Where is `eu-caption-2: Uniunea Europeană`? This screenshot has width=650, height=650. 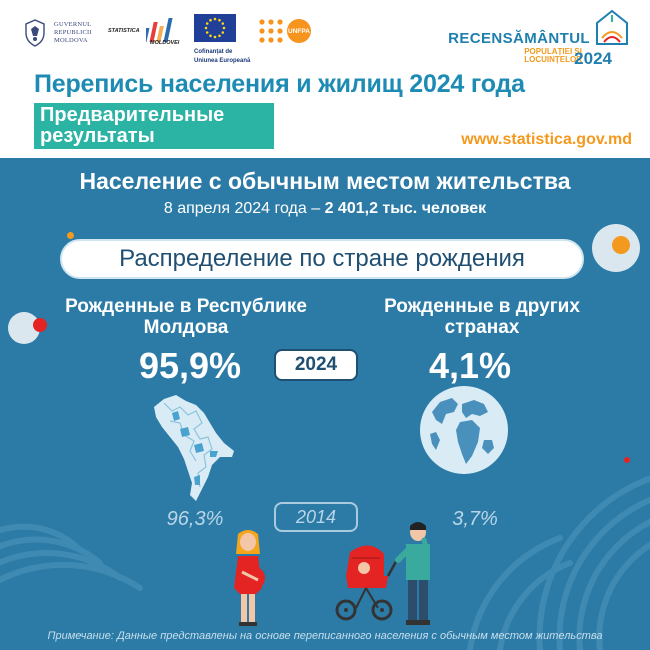 eu-caption-2: Uniunea Europeană is located at coordinates (222, 61).